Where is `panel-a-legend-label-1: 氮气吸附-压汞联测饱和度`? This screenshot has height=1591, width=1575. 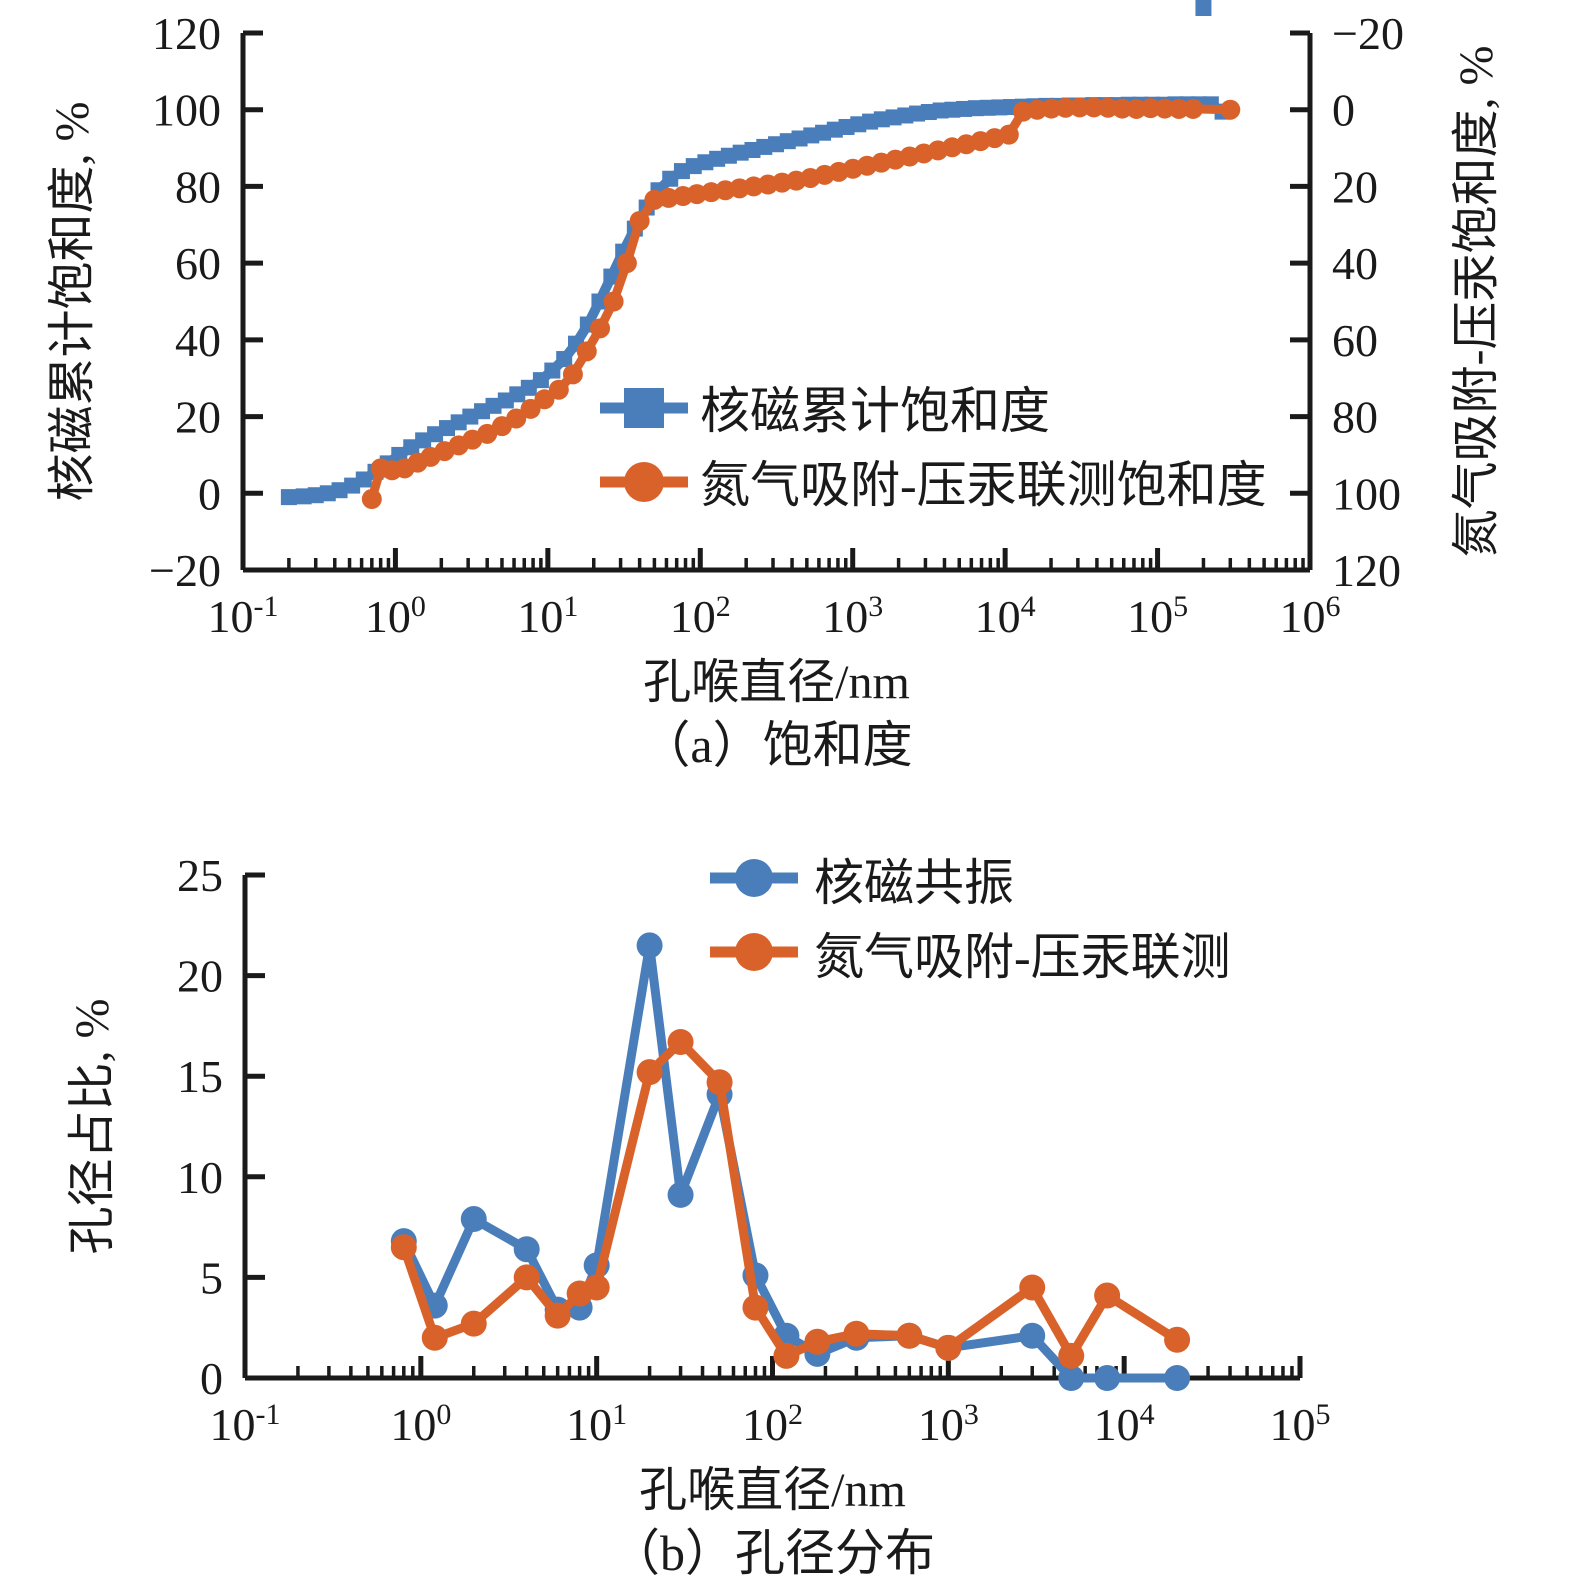
panel-a-legend-label-1: 氮气吸附-压汞联测饱和度 is located at coordinates (983, 485).